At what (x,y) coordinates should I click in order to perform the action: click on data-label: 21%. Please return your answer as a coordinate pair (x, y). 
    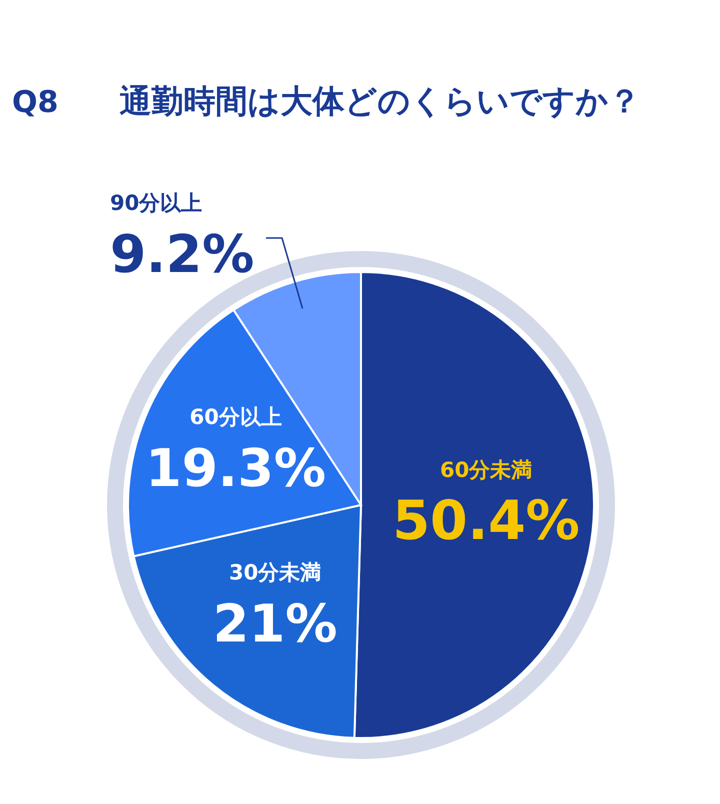
    Looking at the image, I should click on (275, 624).